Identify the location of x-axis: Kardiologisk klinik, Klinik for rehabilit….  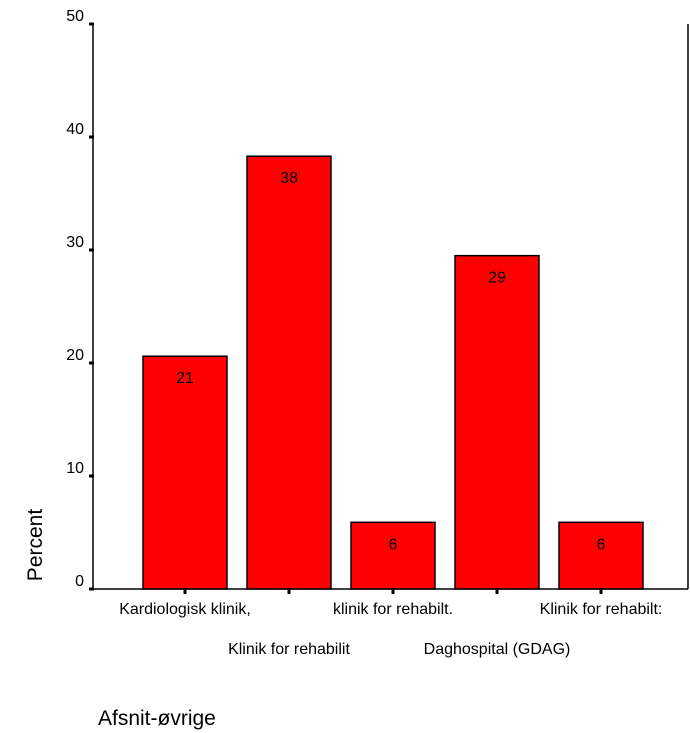
(390, 623).